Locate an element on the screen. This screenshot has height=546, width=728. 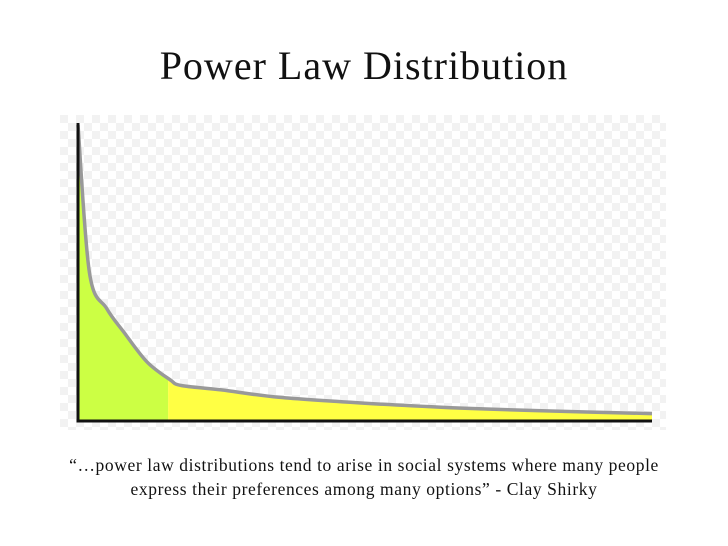
slide-title: Power Law Distribution is located at coordinates (364, 65).